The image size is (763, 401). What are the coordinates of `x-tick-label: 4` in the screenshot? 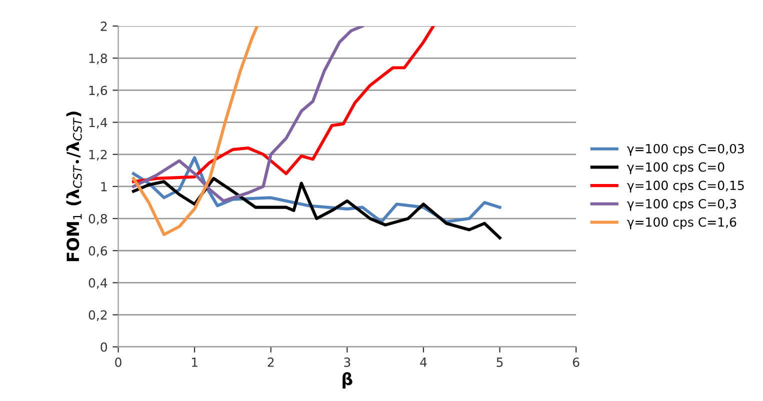 It's located at (423, 362).